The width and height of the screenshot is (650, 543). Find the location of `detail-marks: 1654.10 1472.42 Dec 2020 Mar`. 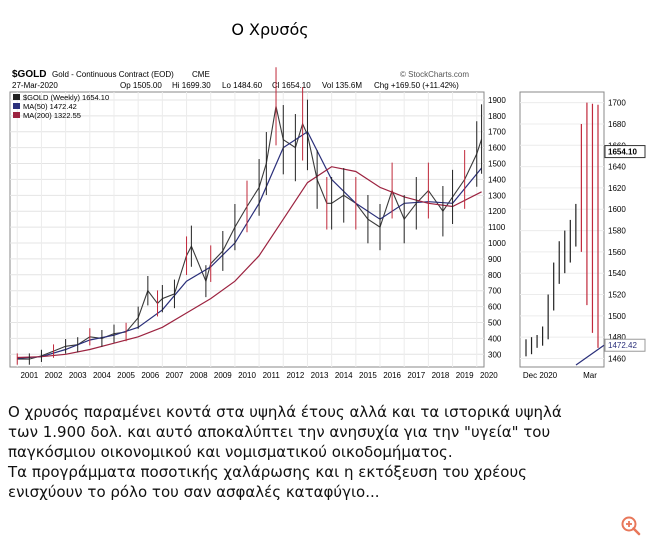

detail-marks: 1654.10 1472.42 Dec 2020 Mar is located at coordinates (584, 241).